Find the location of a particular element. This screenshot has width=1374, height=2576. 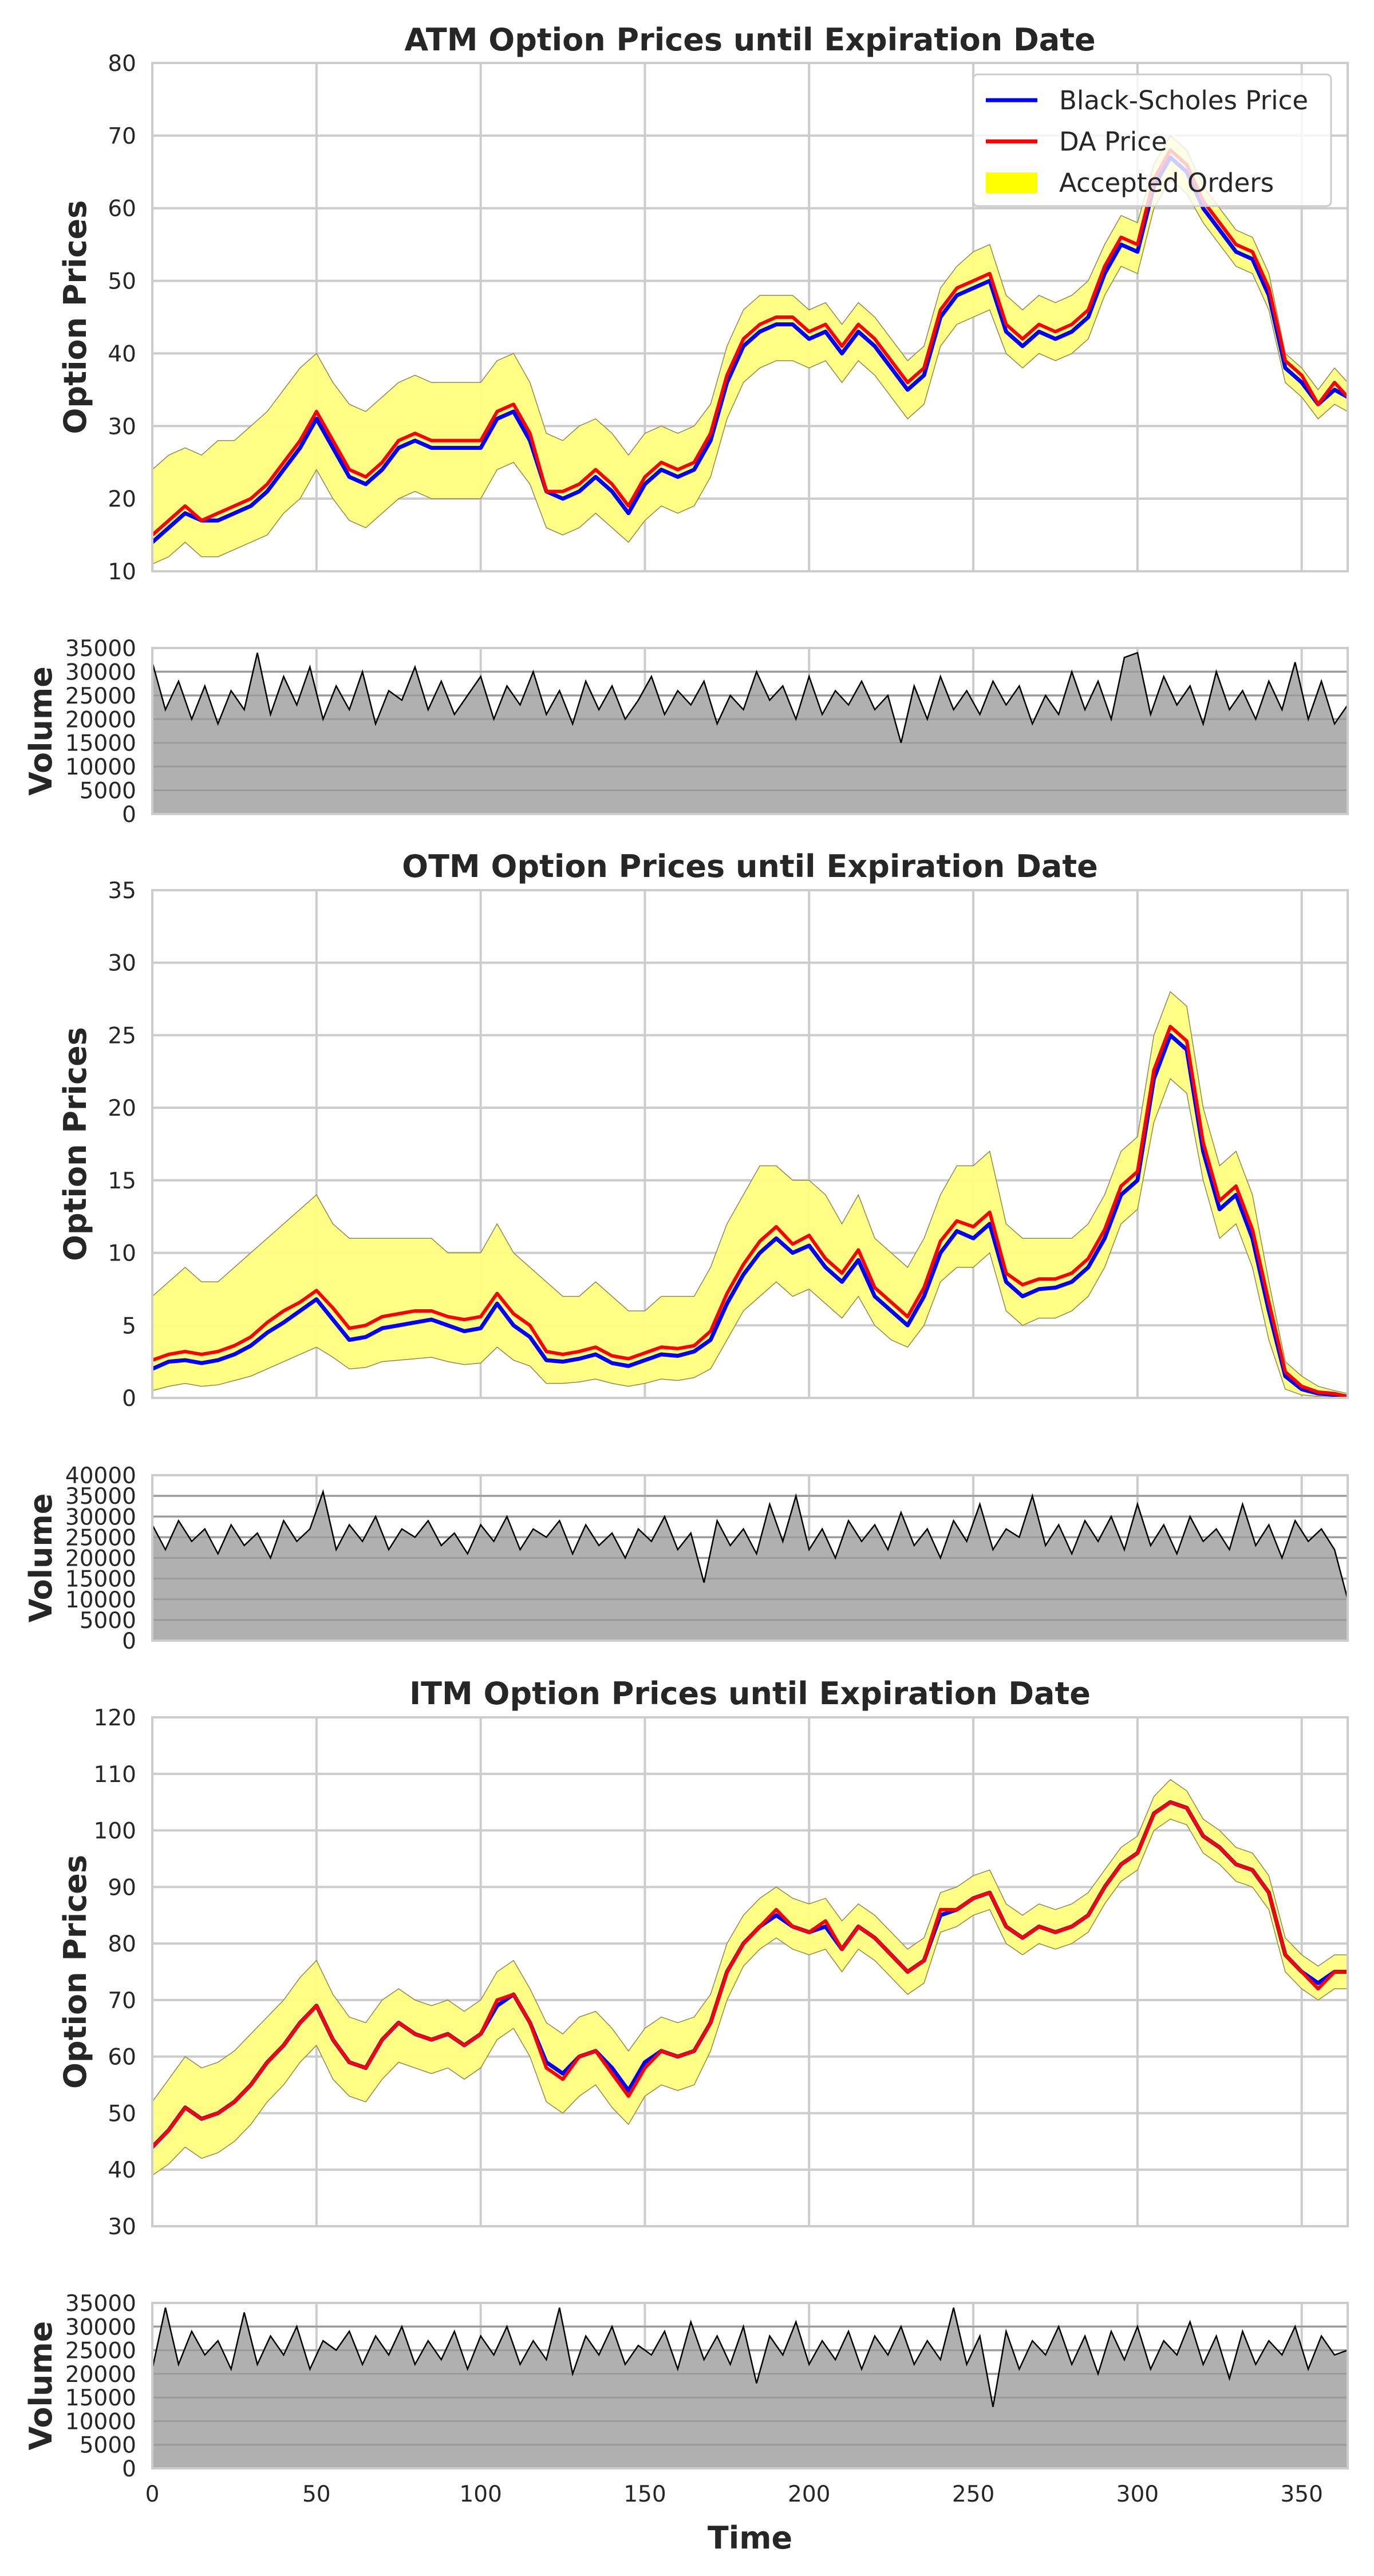

atm-price-ytick-label: 70 is located at coordinates (122, 136).